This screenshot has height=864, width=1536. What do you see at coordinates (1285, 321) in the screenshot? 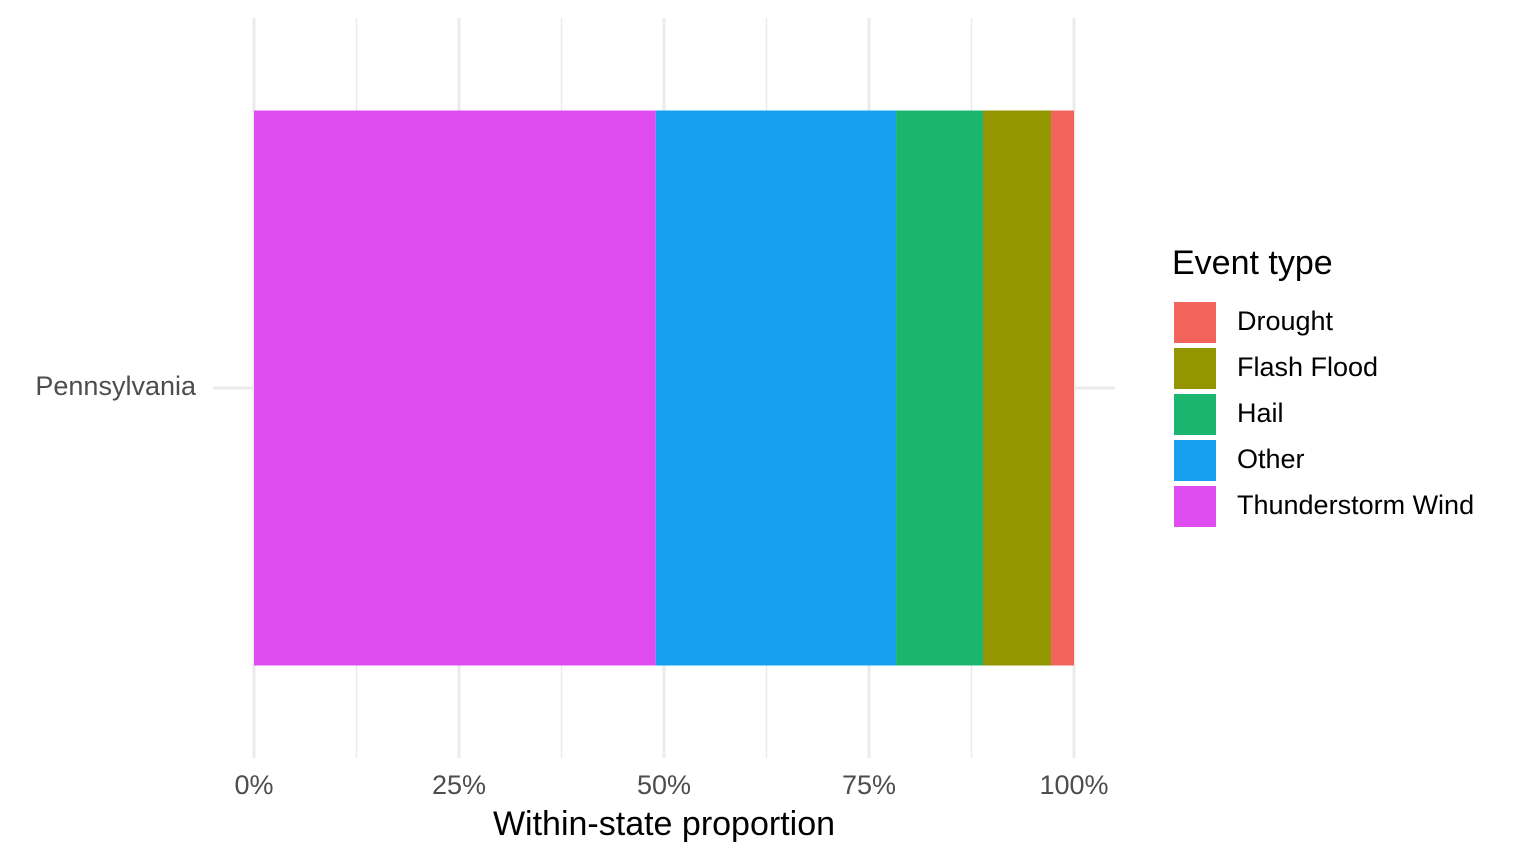
I see `legend-label: Drought` at bounding box center [1285, 321].